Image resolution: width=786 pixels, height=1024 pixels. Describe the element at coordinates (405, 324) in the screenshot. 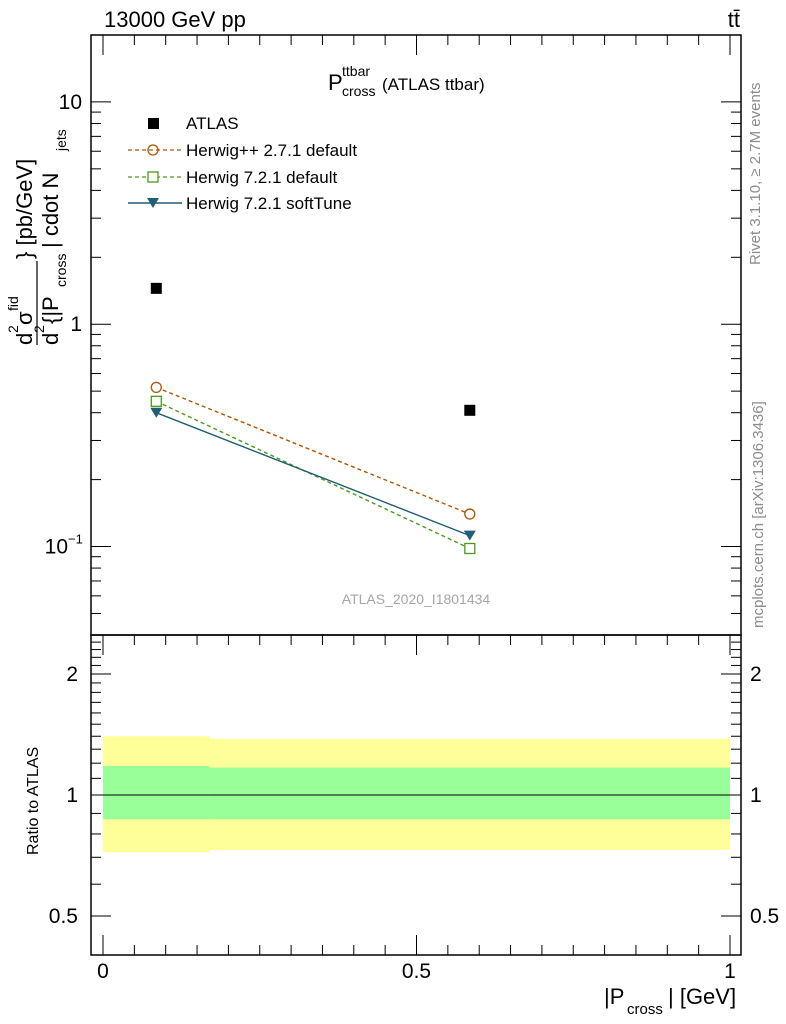

I see `main-y-tick-1: 1` at that location.